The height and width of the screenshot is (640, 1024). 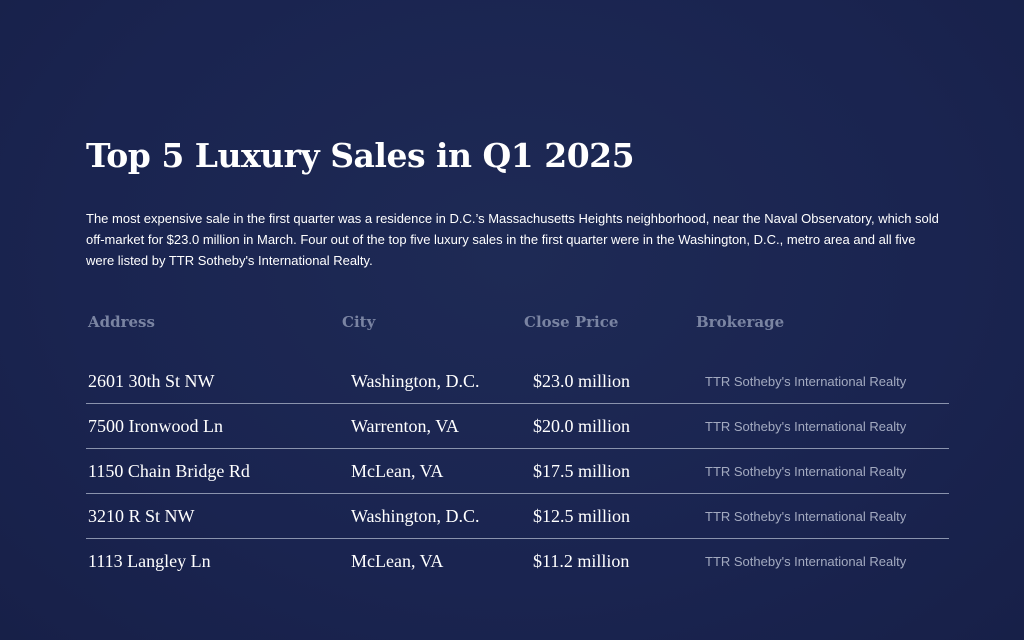 I want to click on address-cell: 1113 Langley Ln, so click(x=149, y=560).